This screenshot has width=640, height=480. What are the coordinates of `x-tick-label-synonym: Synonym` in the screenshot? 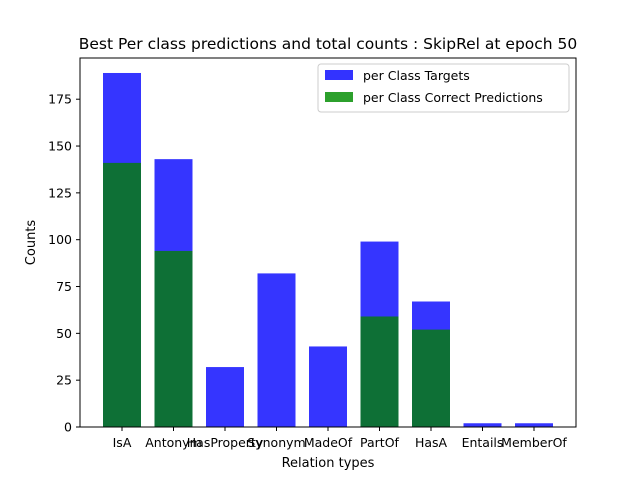 It's located at (276, 442).